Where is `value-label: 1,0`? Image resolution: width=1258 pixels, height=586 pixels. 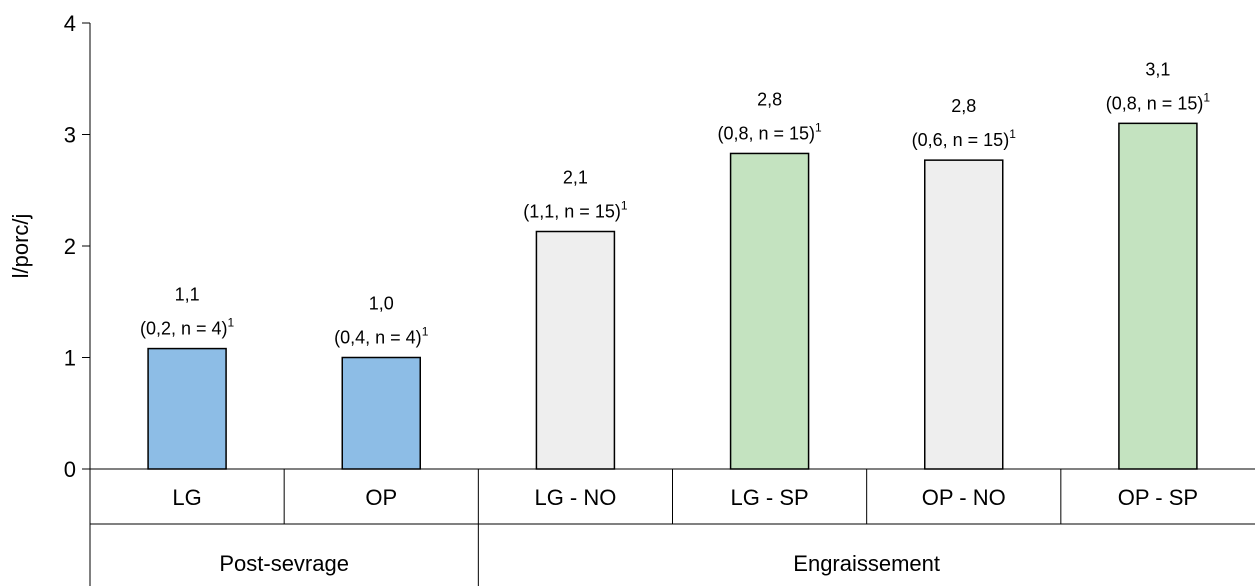 value-label: 1,0 is located at coordinates (381, 304).